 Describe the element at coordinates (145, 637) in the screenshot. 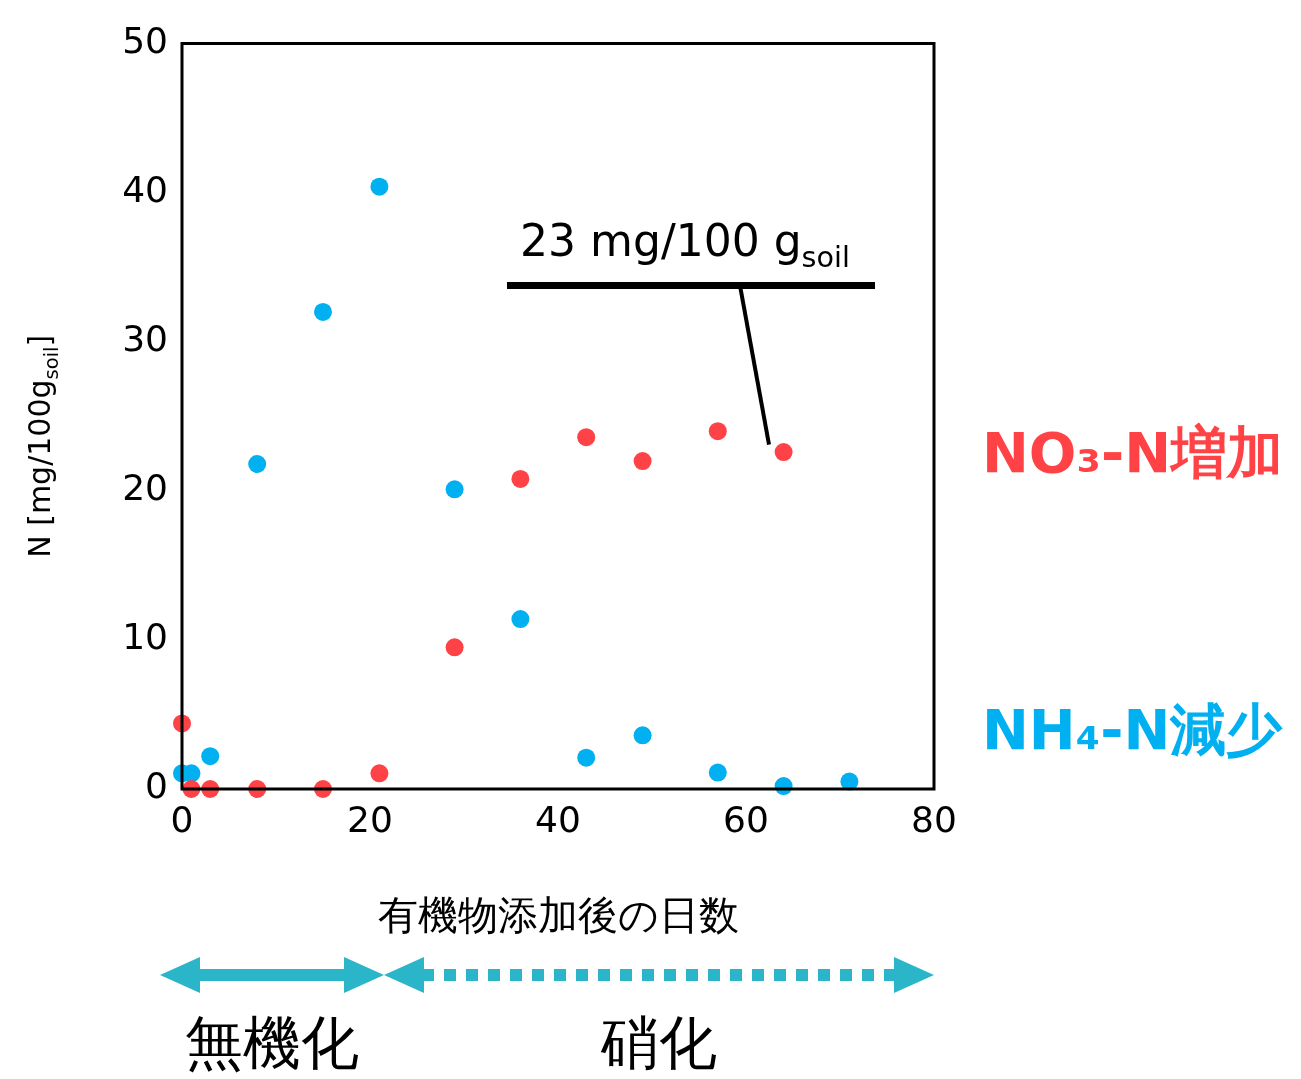

I see `y-tick-label: 10` at that location.